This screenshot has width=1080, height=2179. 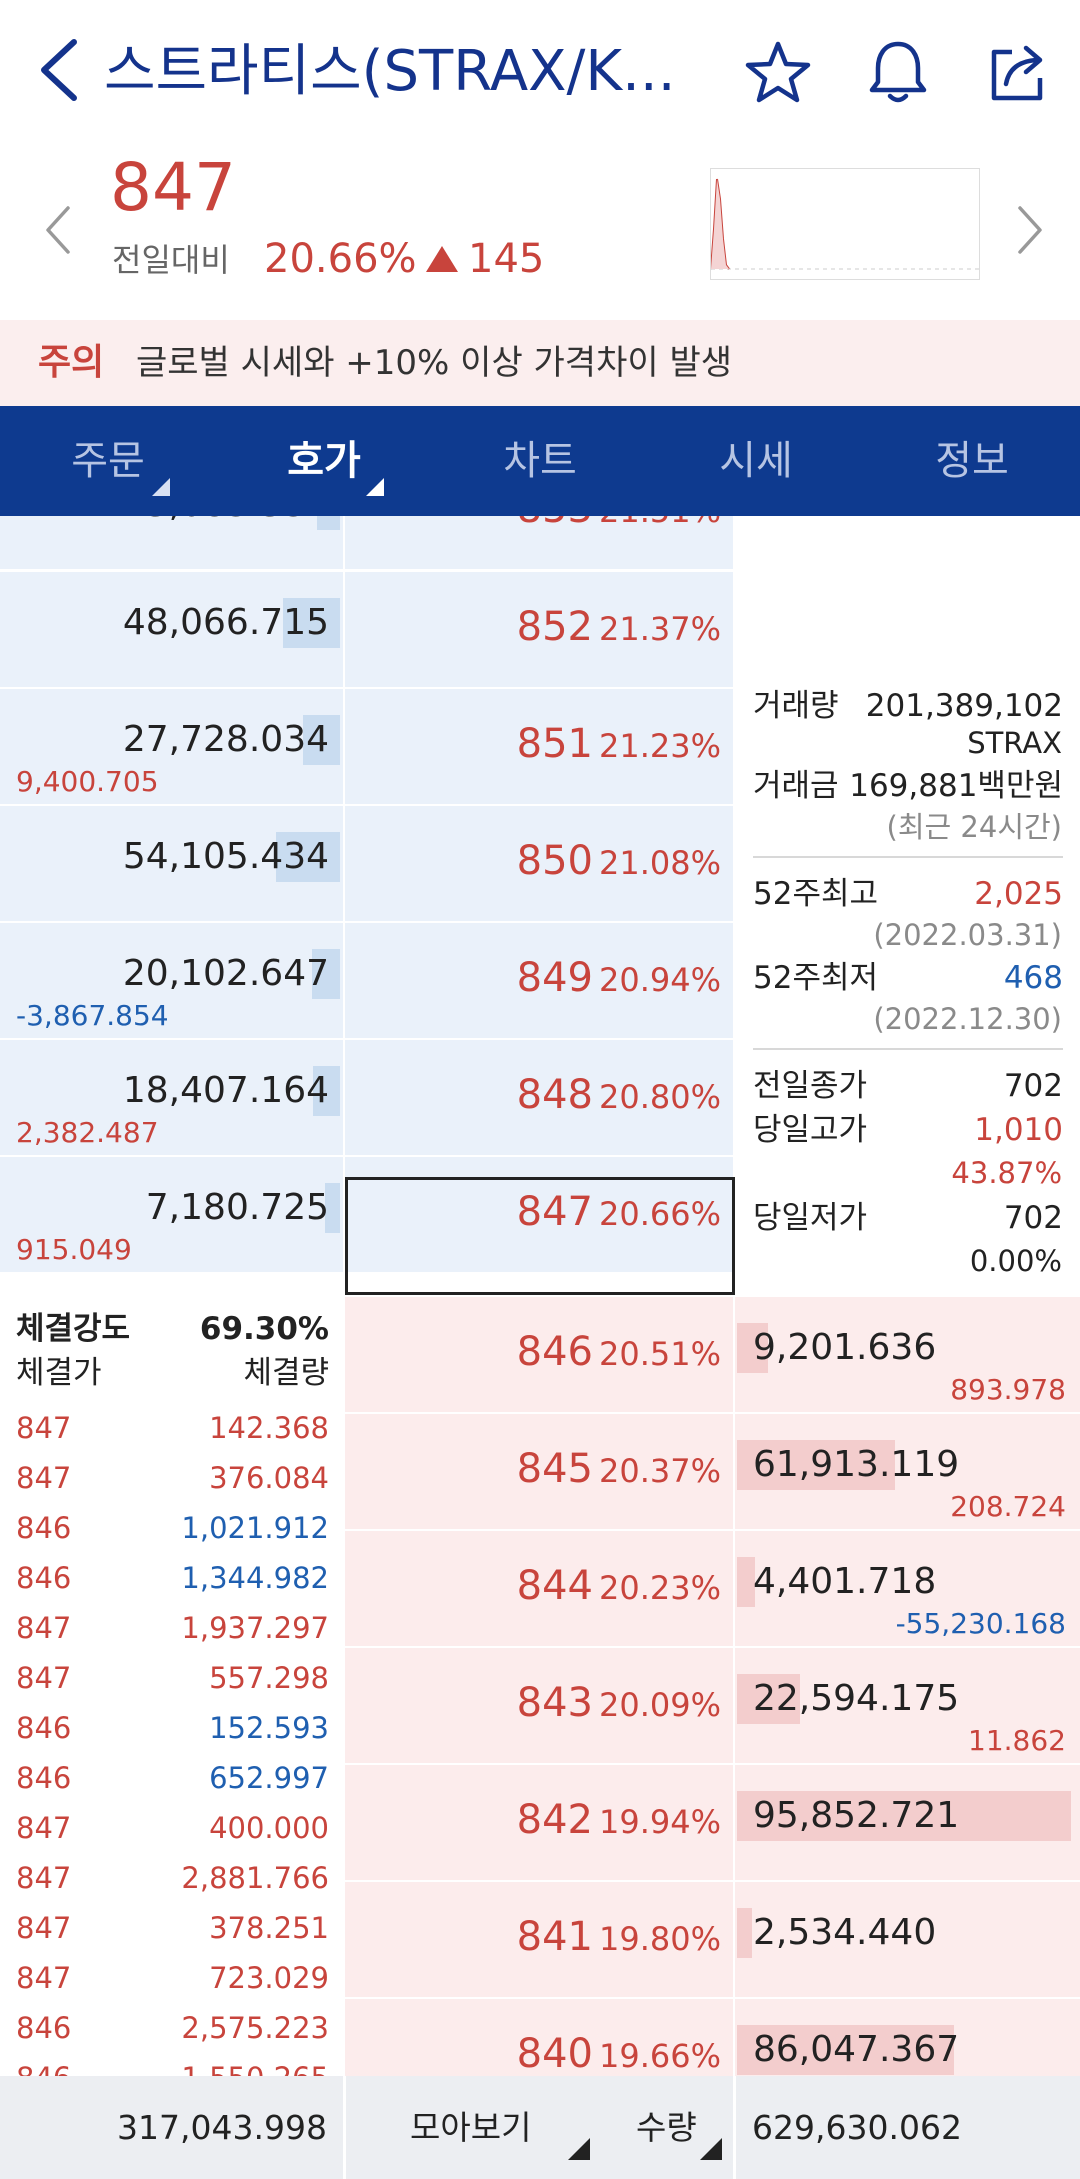 I want to click on ask-qty-cell: 27,728.034 9,400.705, so click(x=171, y=746).